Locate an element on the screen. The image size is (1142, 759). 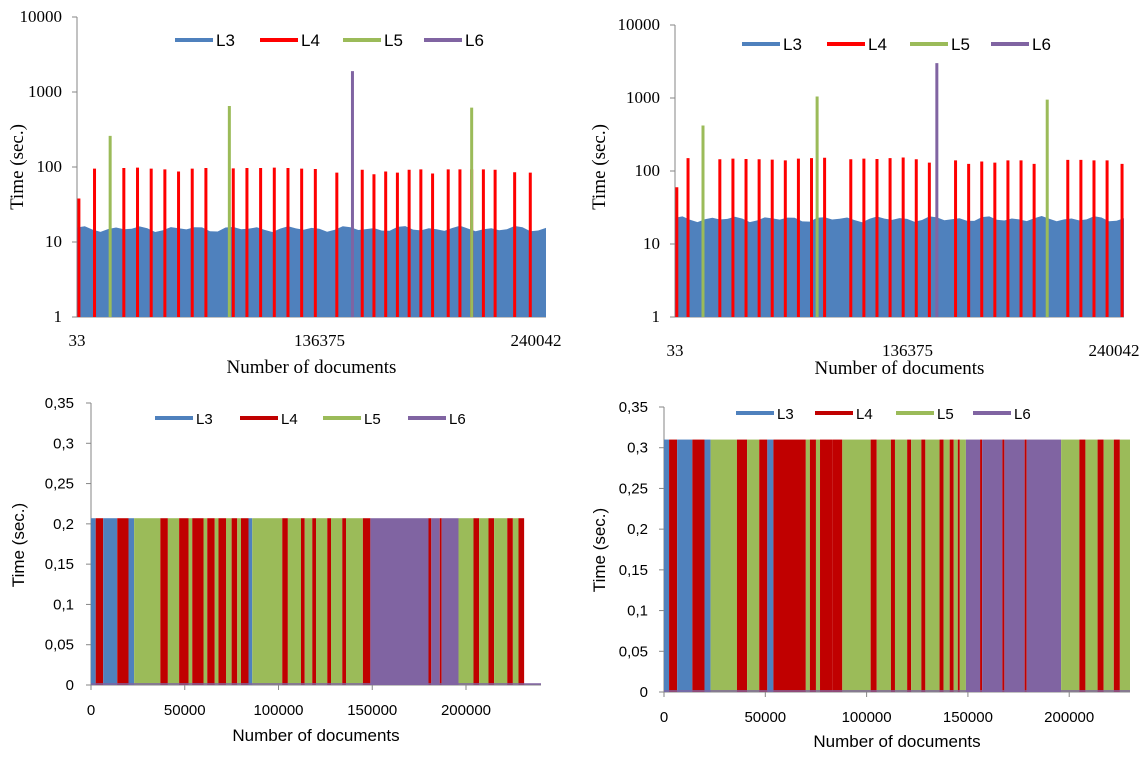
x-tick-label: 0 is located at coordinates (91, 710).